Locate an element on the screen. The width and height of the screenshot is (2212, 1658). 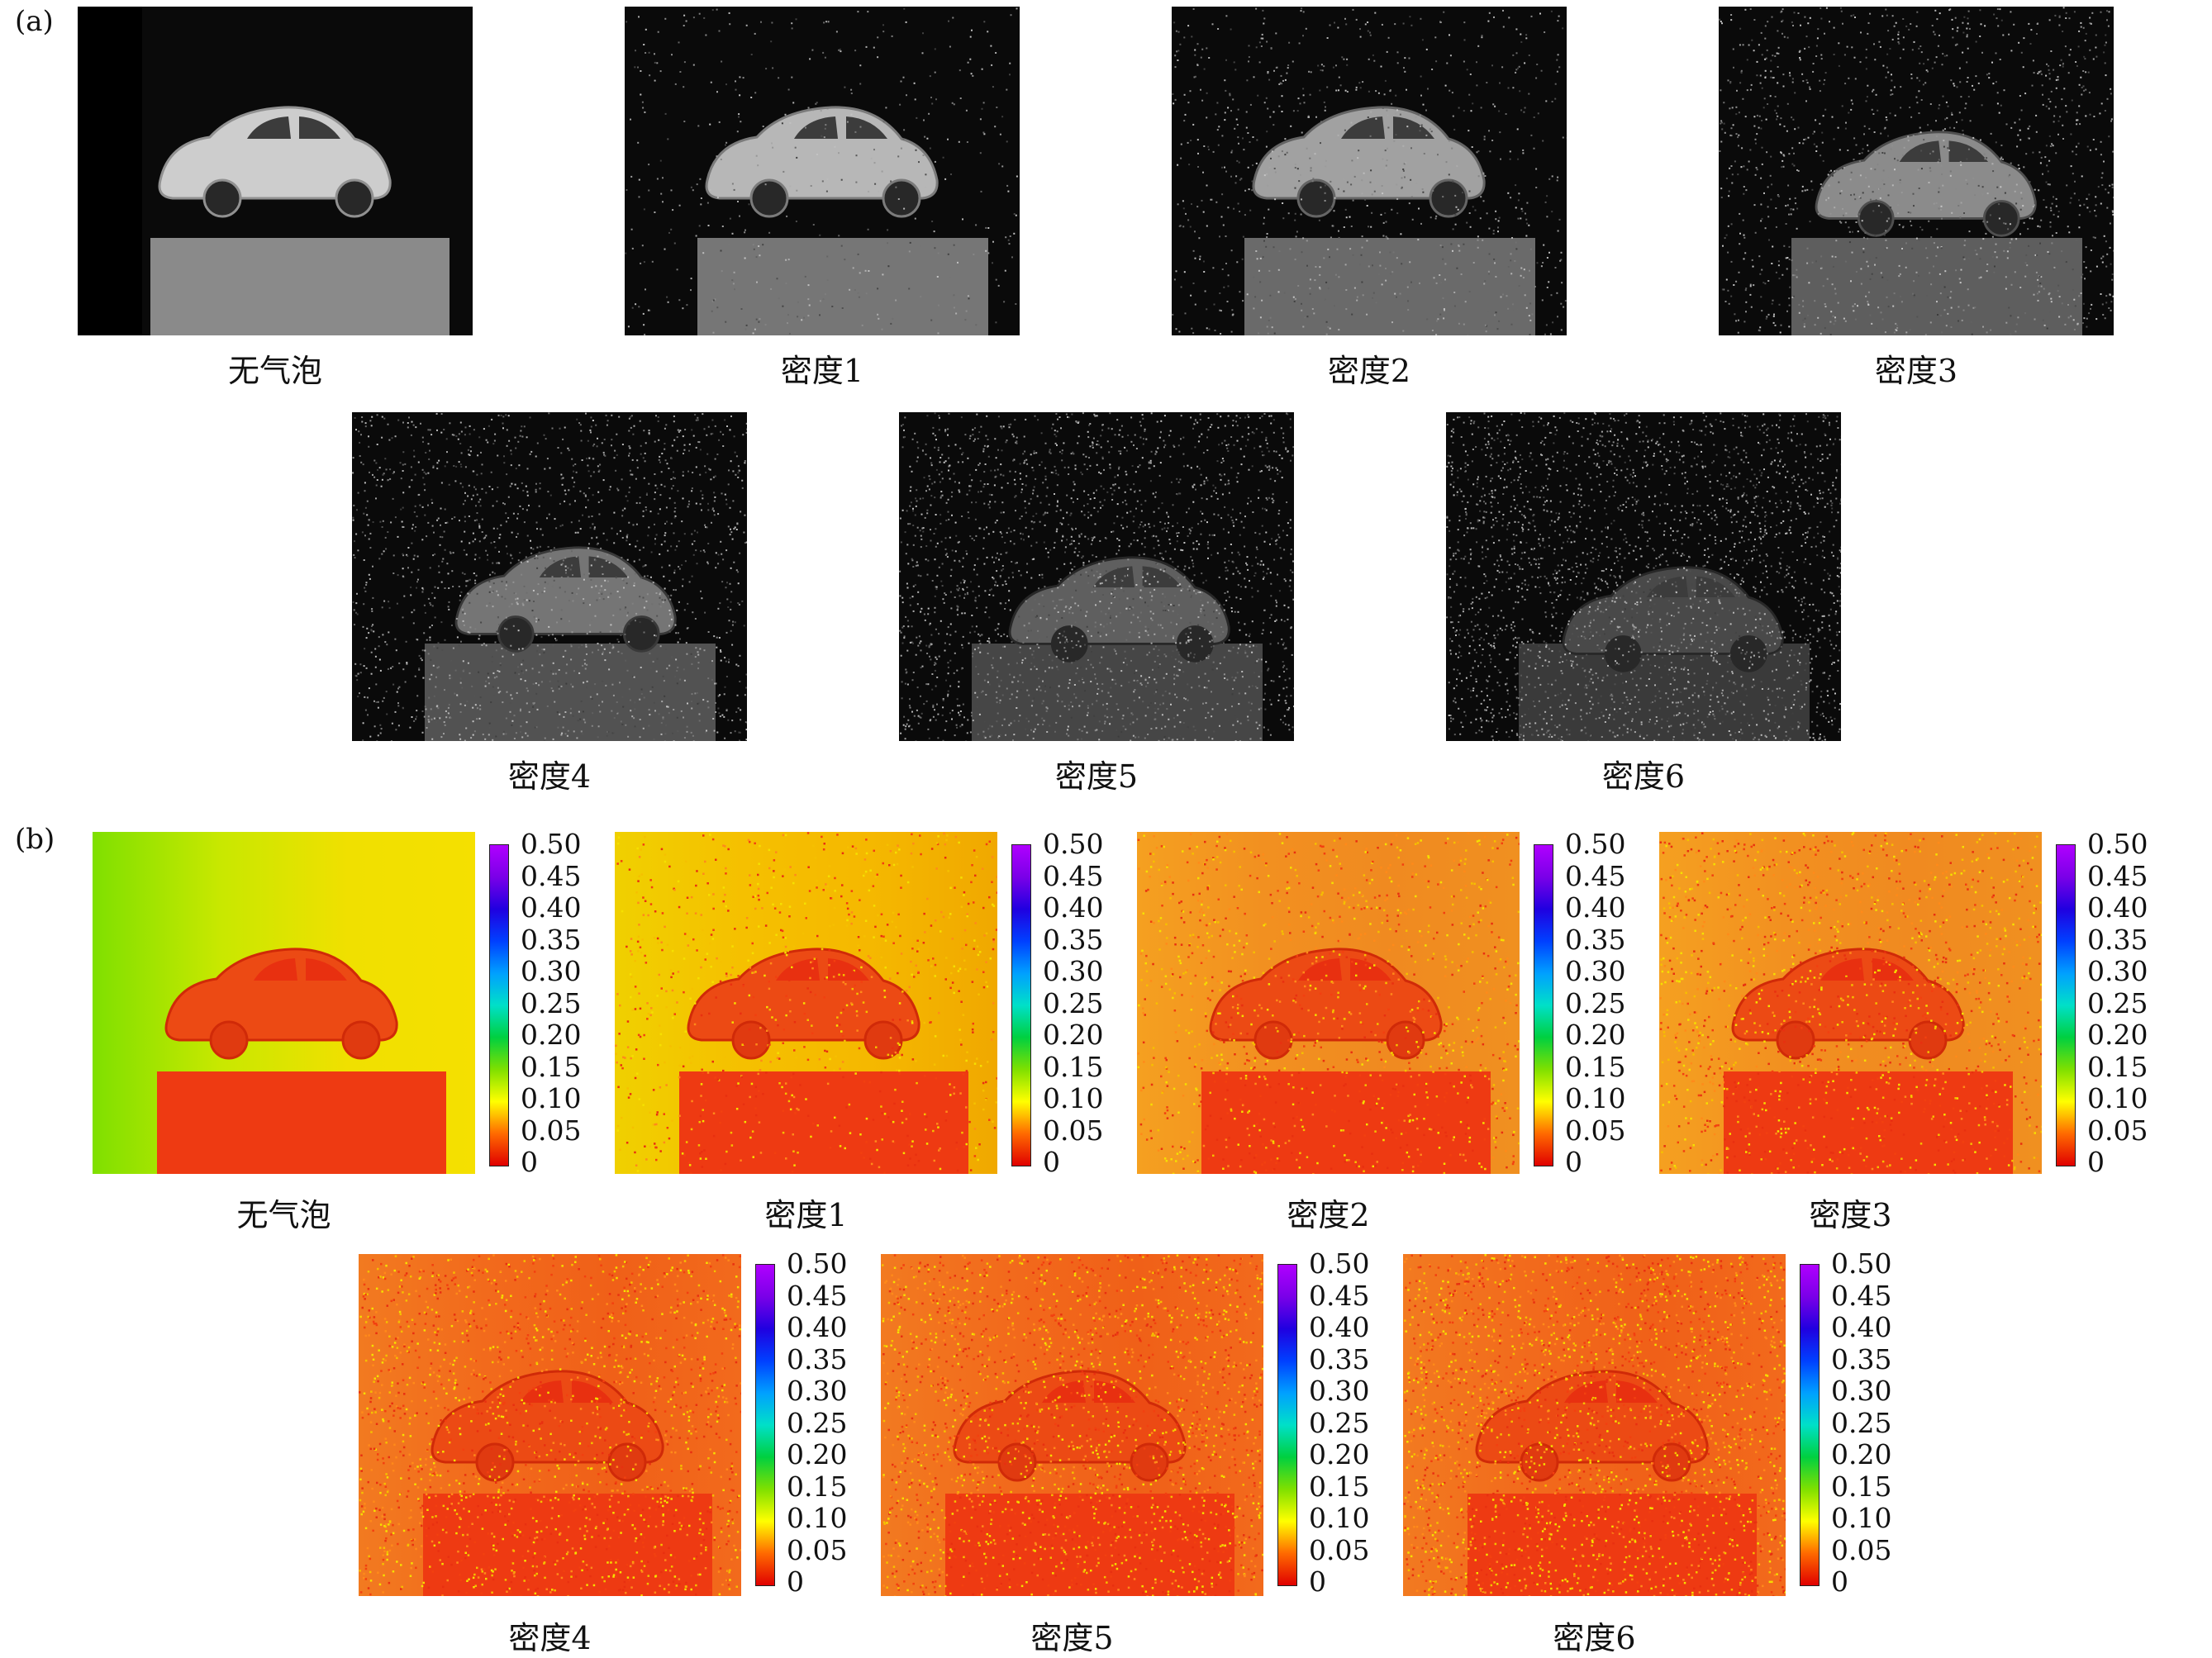
map-caption: 无气泡 is located at coordinates (284, 1212).